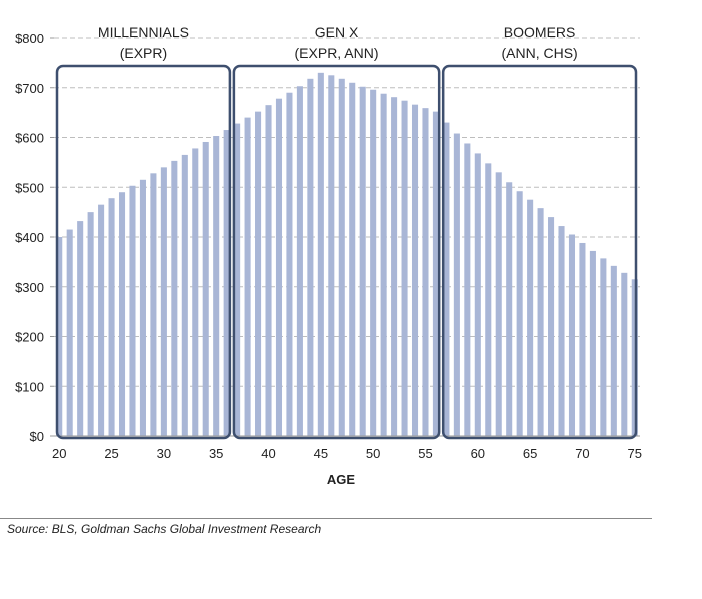 Image resolution: width=702 pixels, height=599 pixels. I want to click on x-tick-label: 75, so click(635, 453).